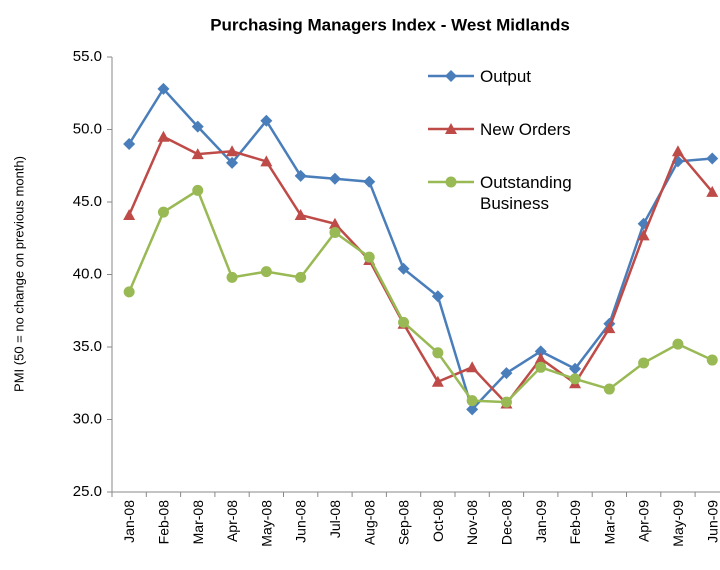  I want to click on x-tick-label: Jul-08, so click(335, 519).